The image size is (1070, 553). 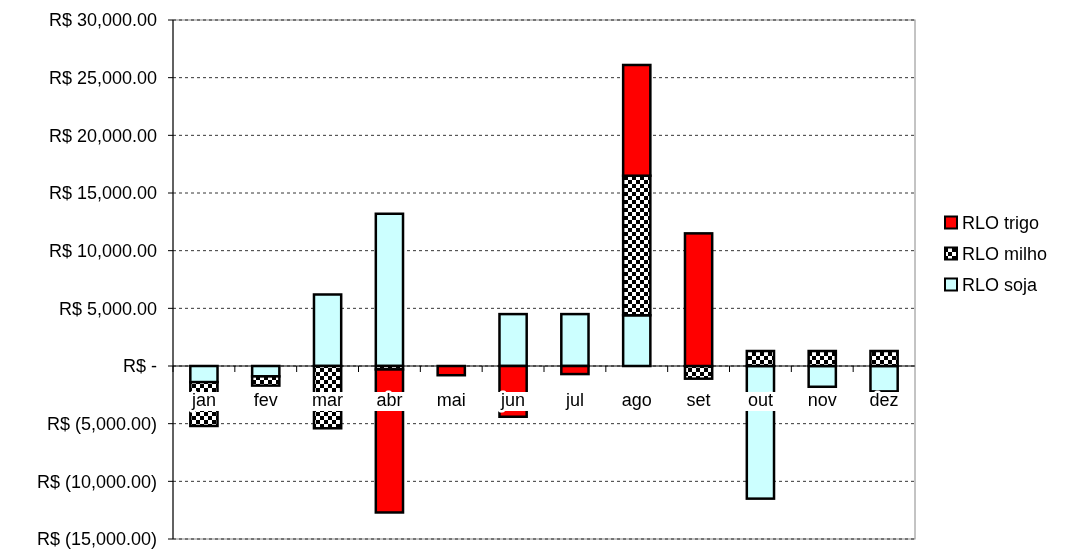 I want to click on legend-label: RLO milho, so click(x=1005, y=253).